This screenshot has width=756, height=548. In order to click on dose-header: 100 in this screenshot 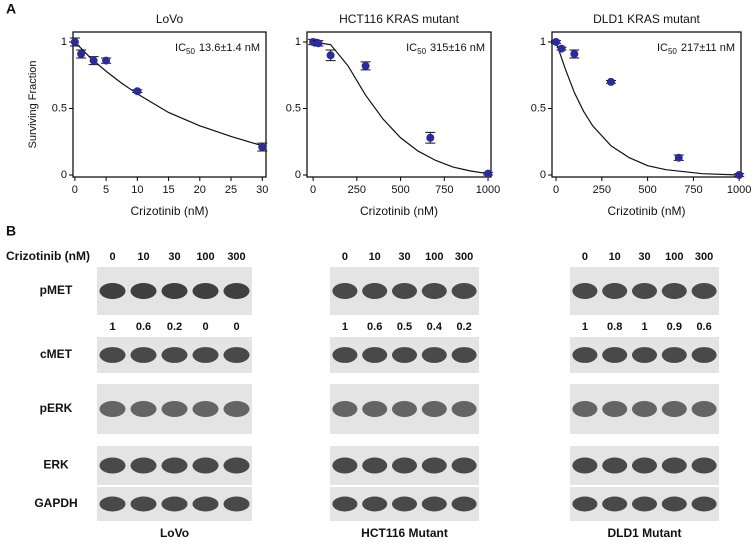, I will do `click(674, 257)`.